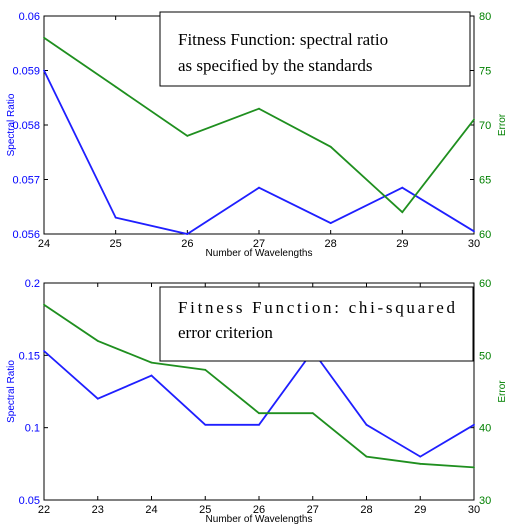 The height and width of the screenshot is (526, 510). Describe the element at coordinates (485, 284) in the screenshot. I see `chart-2-y-right-tick-label: 60` at that location.